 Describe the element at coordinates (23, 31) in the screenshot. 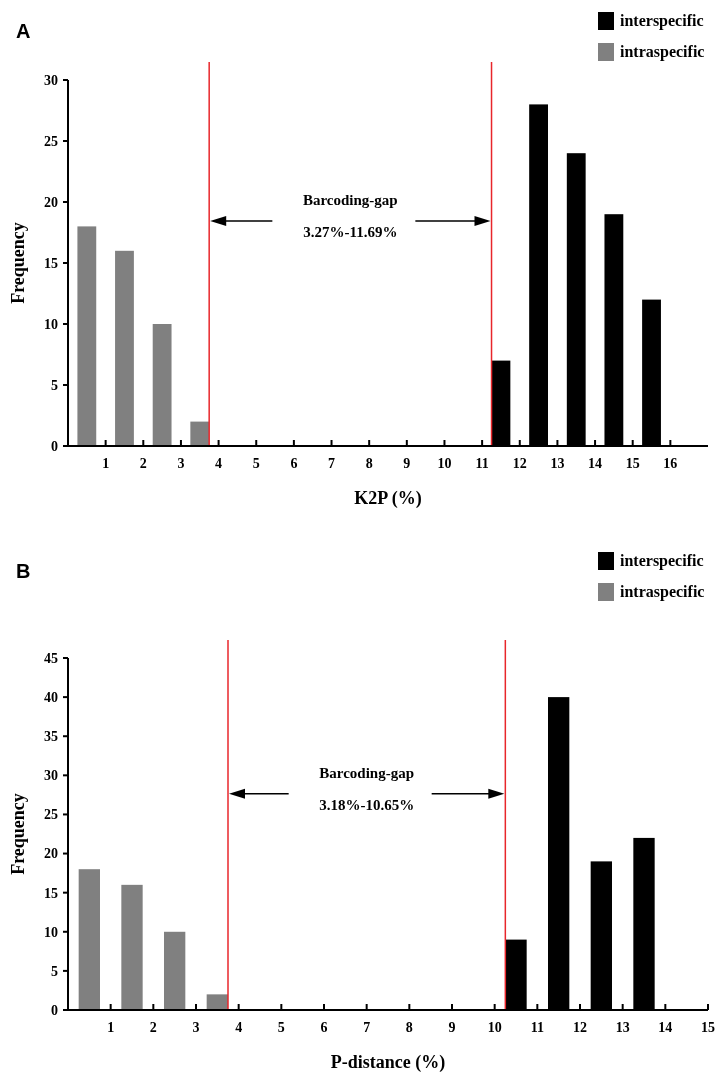

I see `chart-title: A` at that location.